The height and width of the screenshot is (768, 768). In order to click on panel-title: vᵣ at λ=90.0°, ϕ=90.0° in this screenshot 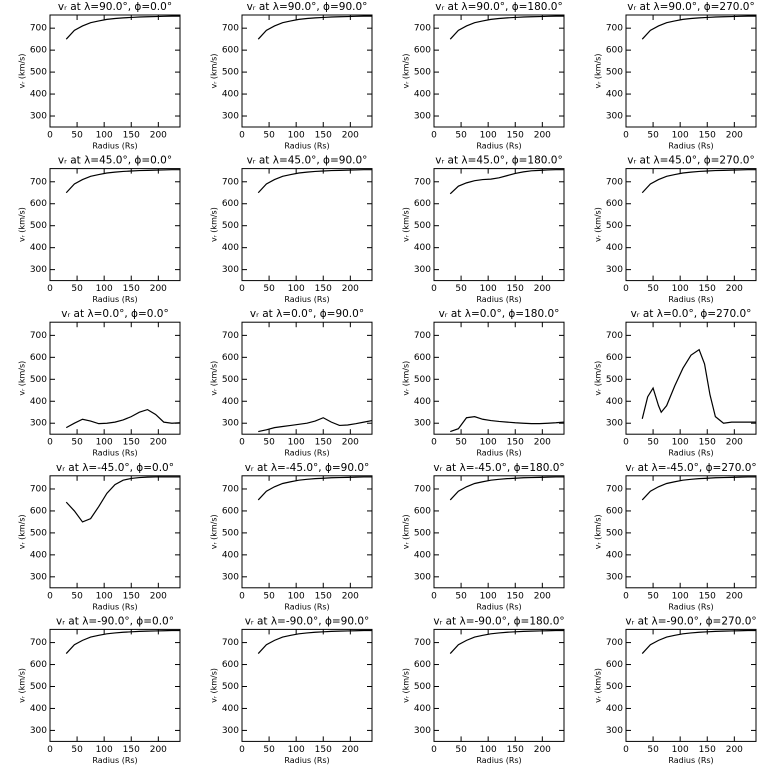, I will do `click(307, 7)`.